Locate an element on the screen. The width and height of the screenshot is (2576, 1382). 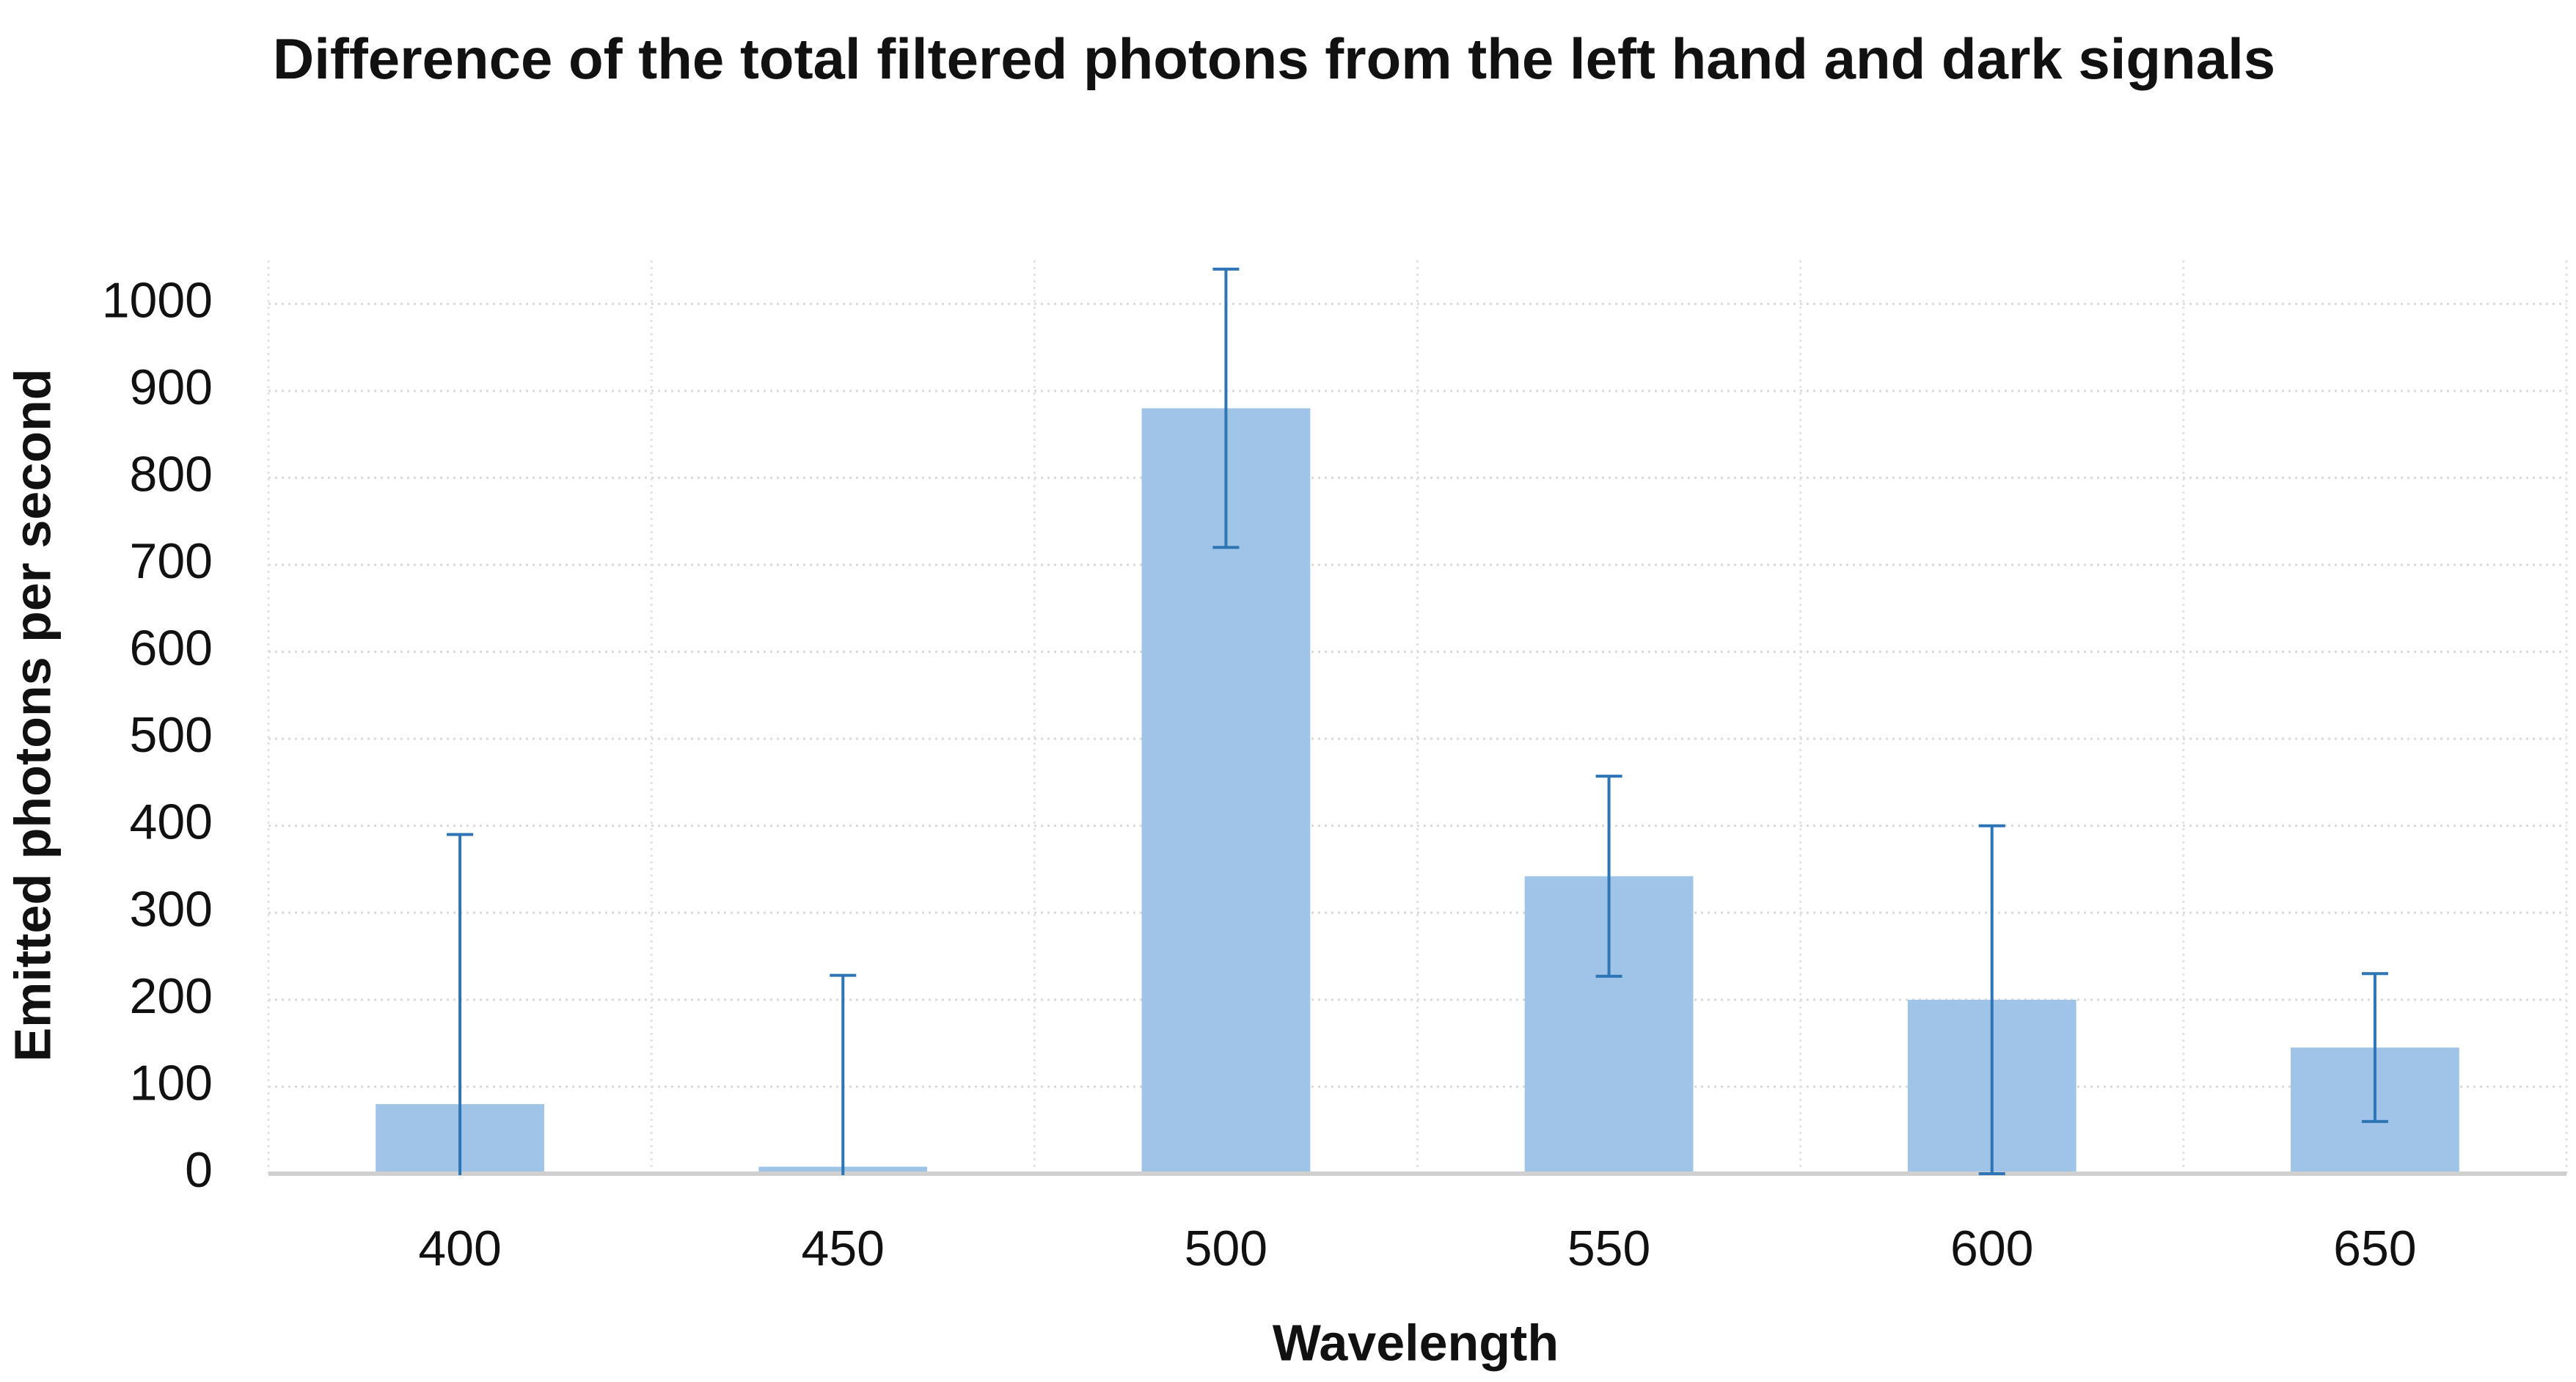
y-tick-label: 700 is located at coordinates (171, 561).